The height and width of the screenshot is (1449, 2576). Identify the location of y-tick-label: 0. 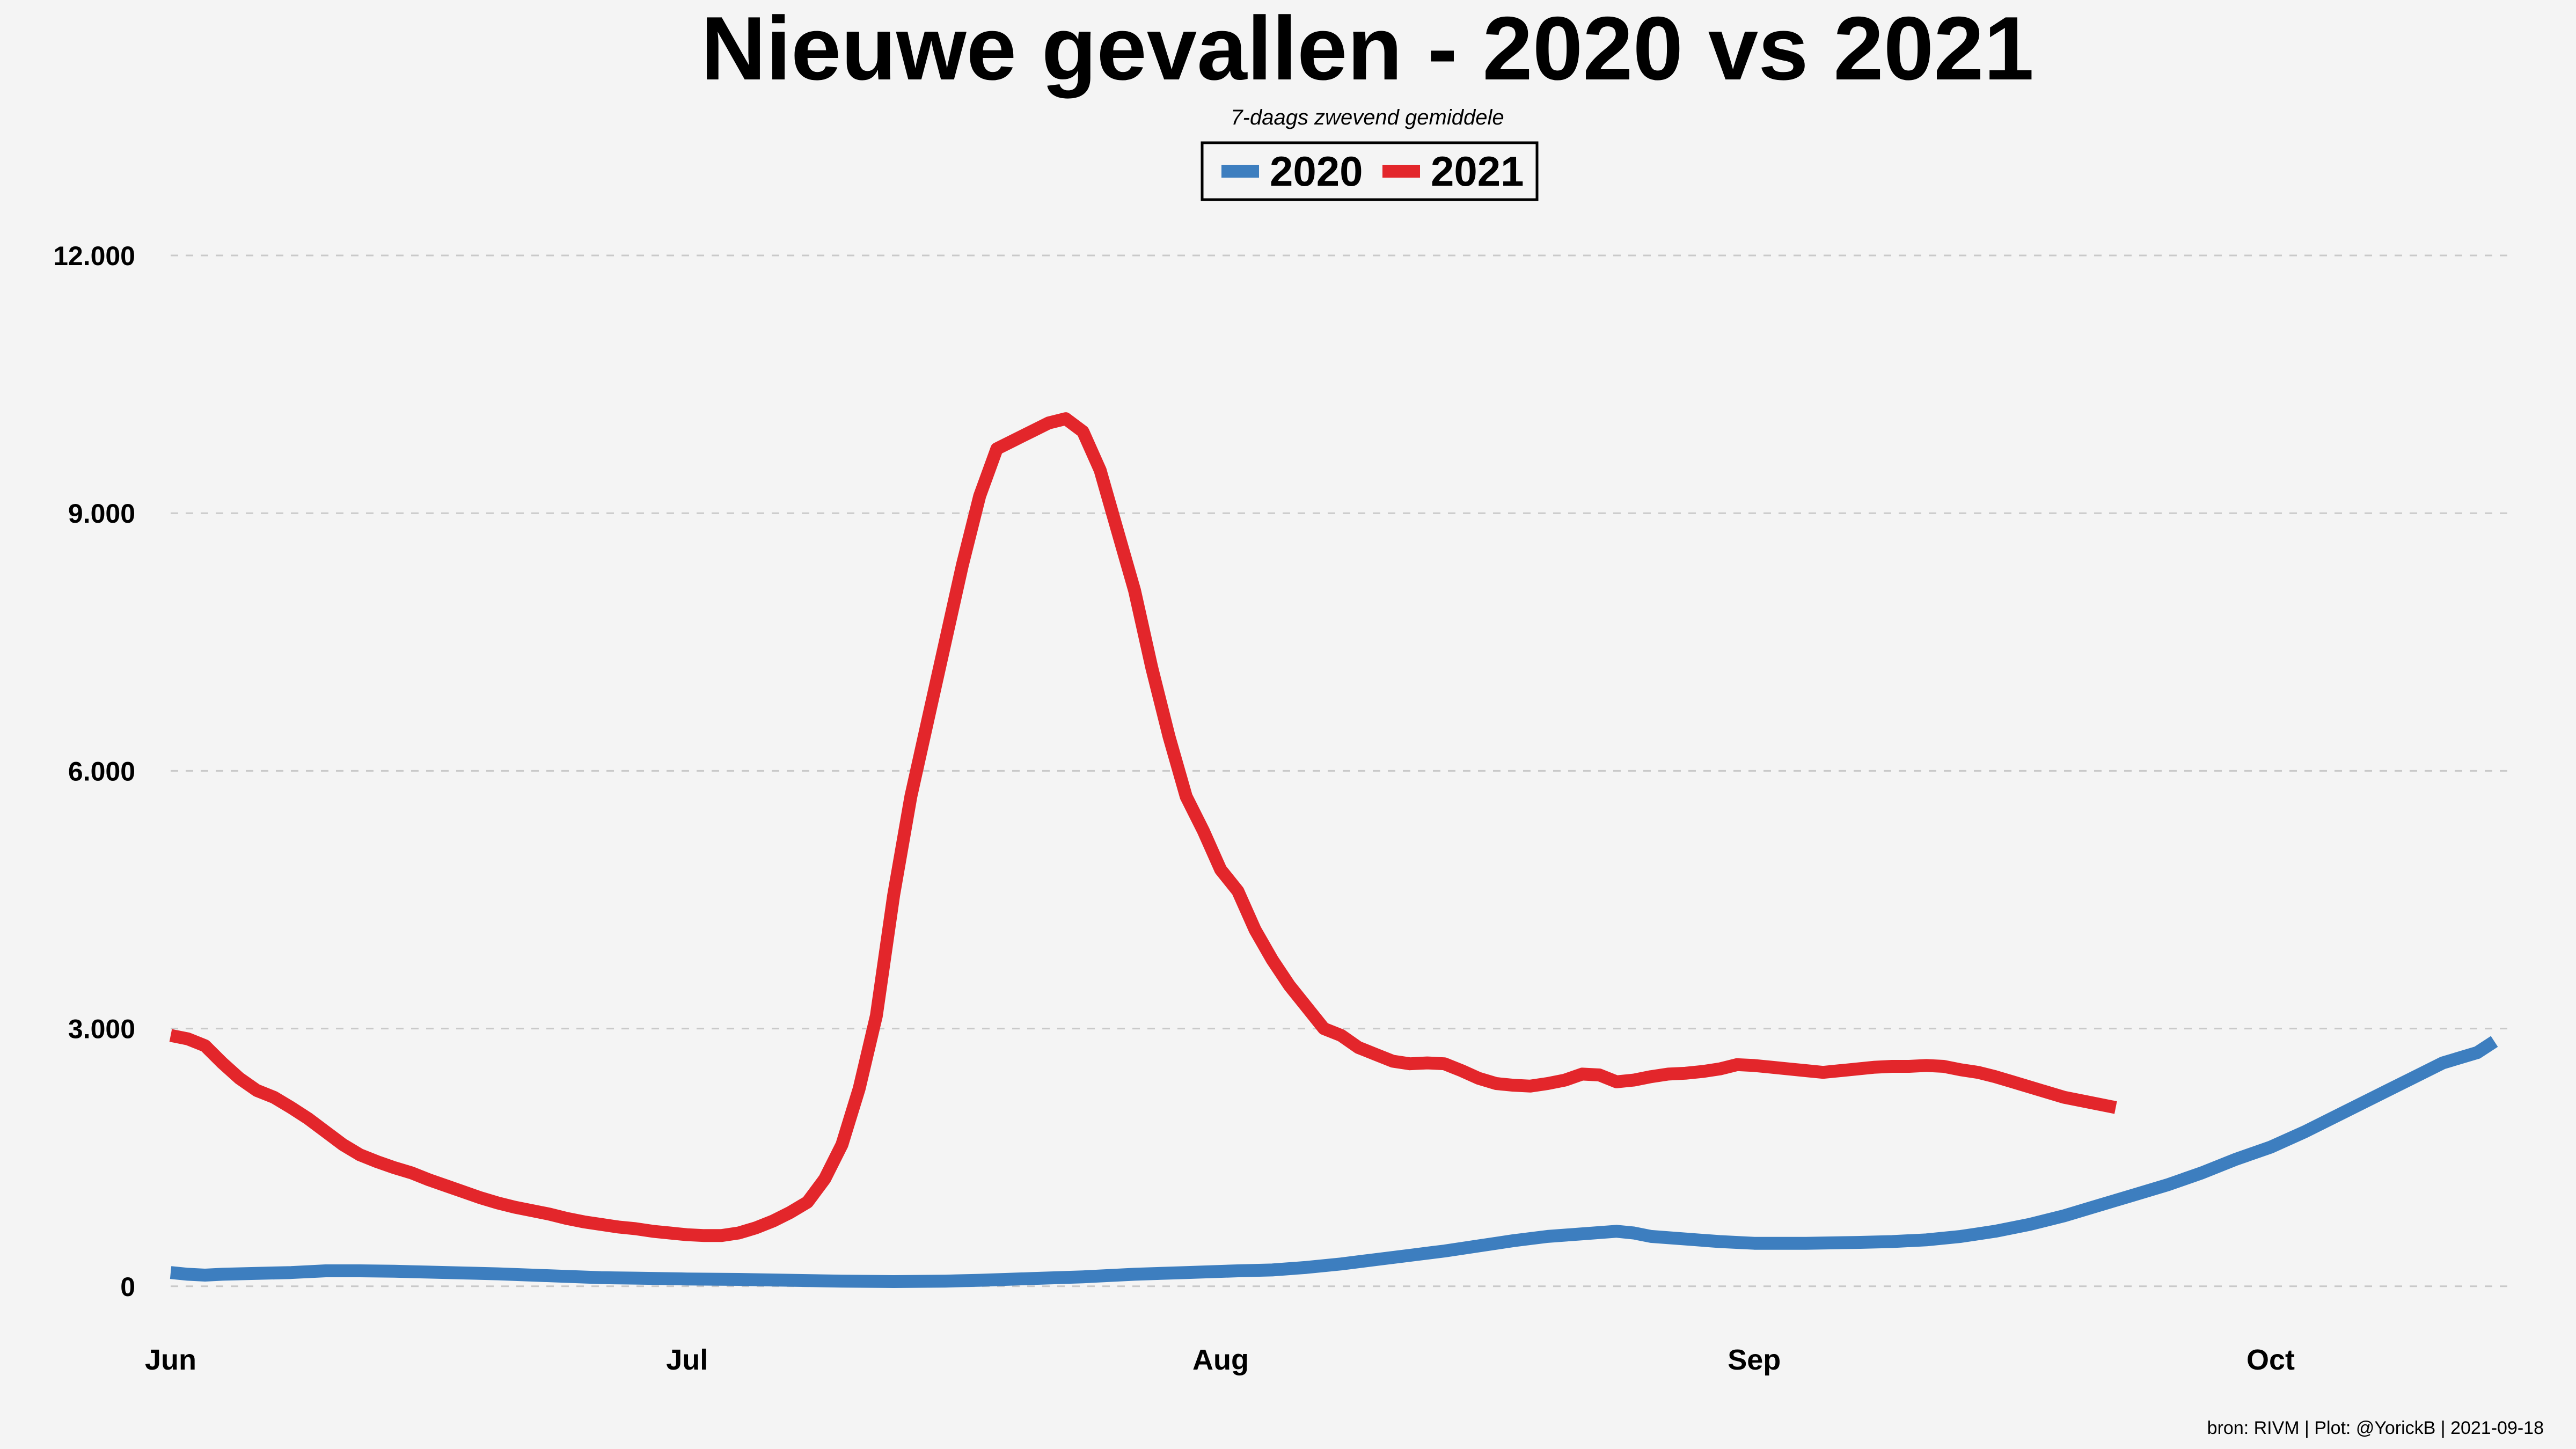
(127, 1287).